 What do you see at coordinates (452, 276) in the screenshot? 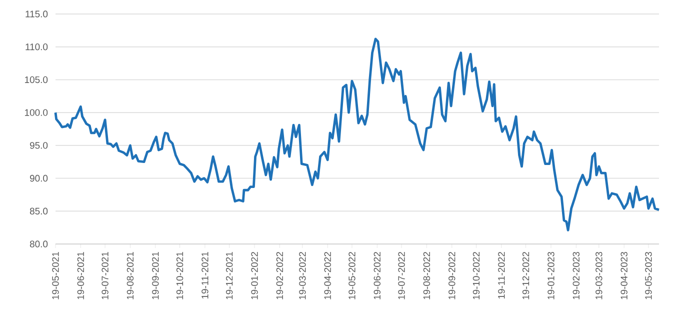
I see `x-tick-label: 19-09-2022` at bounding box center [452, 276].